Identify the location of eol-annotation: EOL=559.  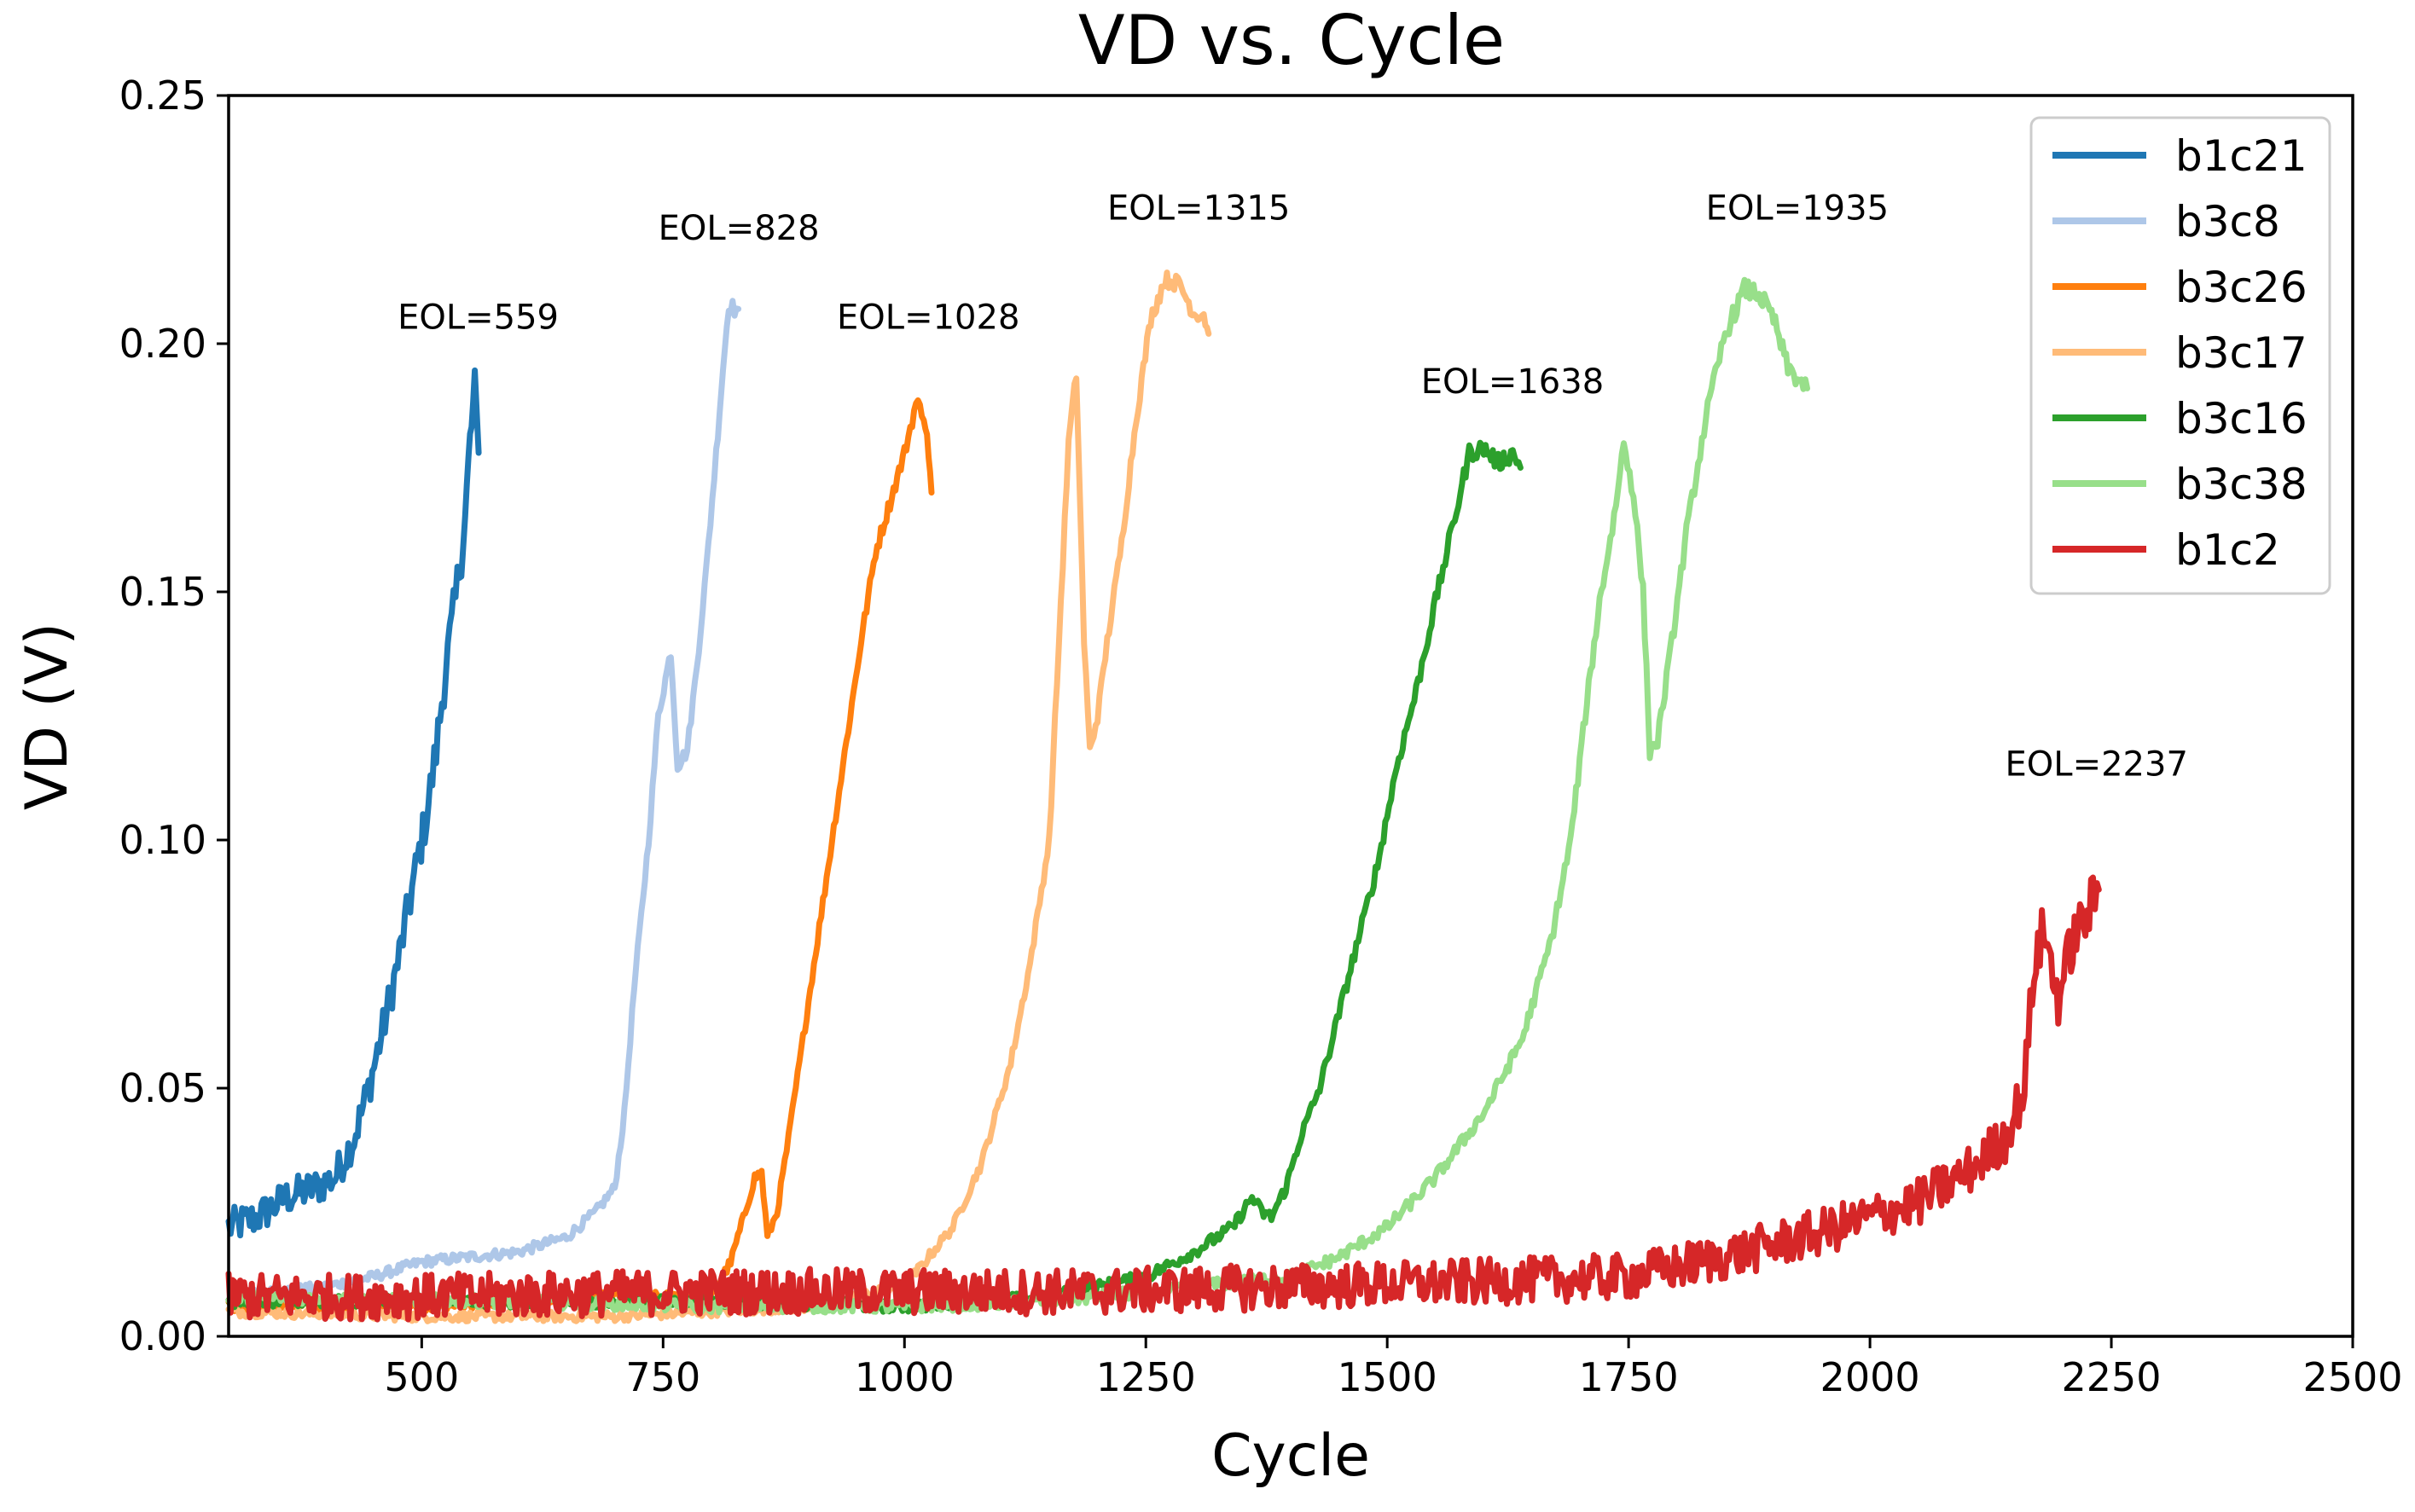
(478, 318).